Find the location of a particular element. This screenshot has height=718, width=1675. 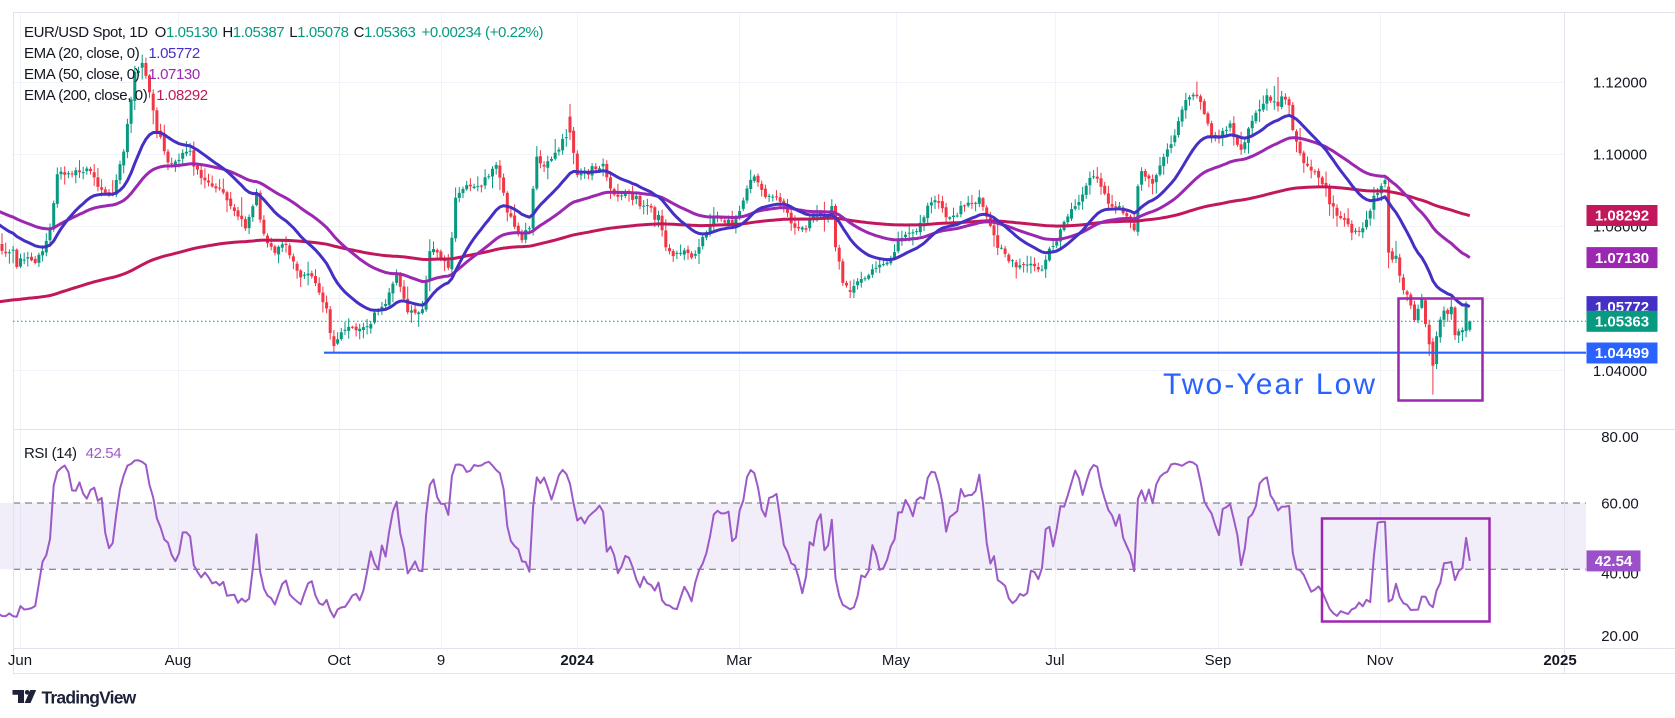

svg-text: 1.05363 is located at coordinates (1622, 322).